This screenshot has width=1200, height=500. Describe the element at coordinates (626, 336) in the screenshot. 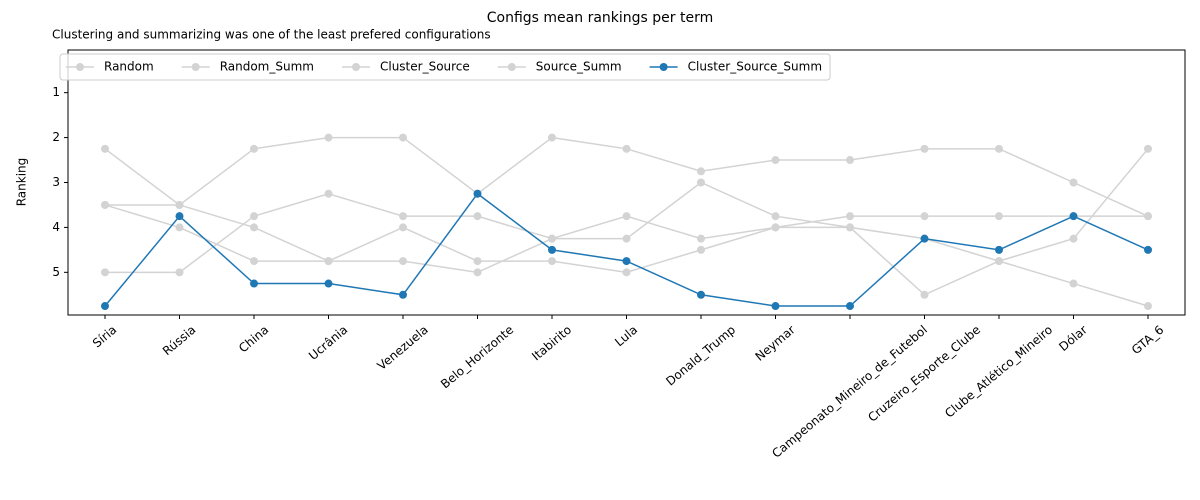

I see `x-tick-label: Lula` at that location.